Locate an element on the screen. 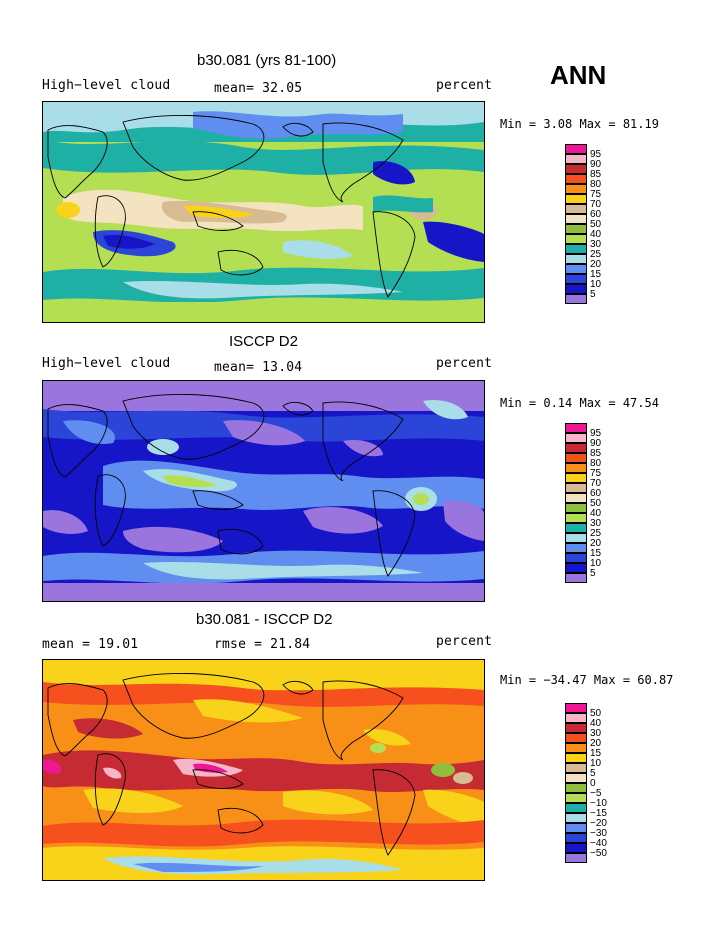  panel-1-tick: 10 is located at coordinates (596, 284).